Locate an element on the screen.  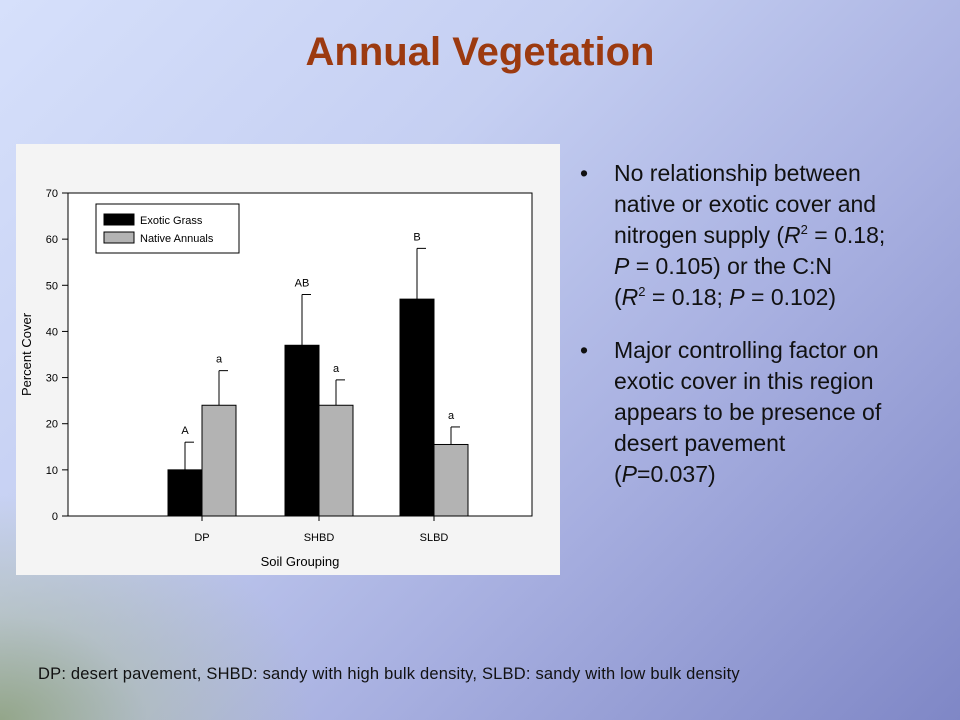
bullet-text: appears to be presence of is located at coordinates (748, 412).